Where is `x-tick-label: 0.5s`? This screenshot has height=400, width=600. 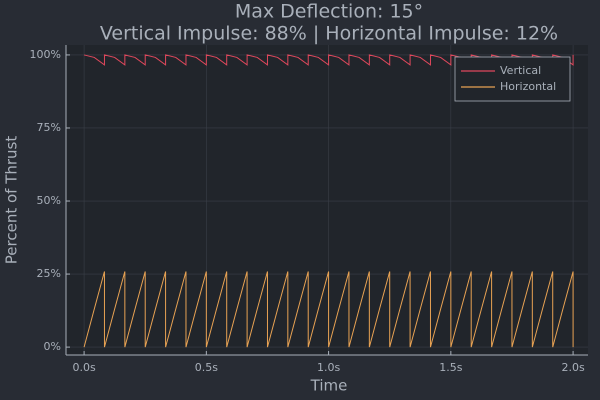 x-tick-label: 0.5s is located at coordinates (206, 367).